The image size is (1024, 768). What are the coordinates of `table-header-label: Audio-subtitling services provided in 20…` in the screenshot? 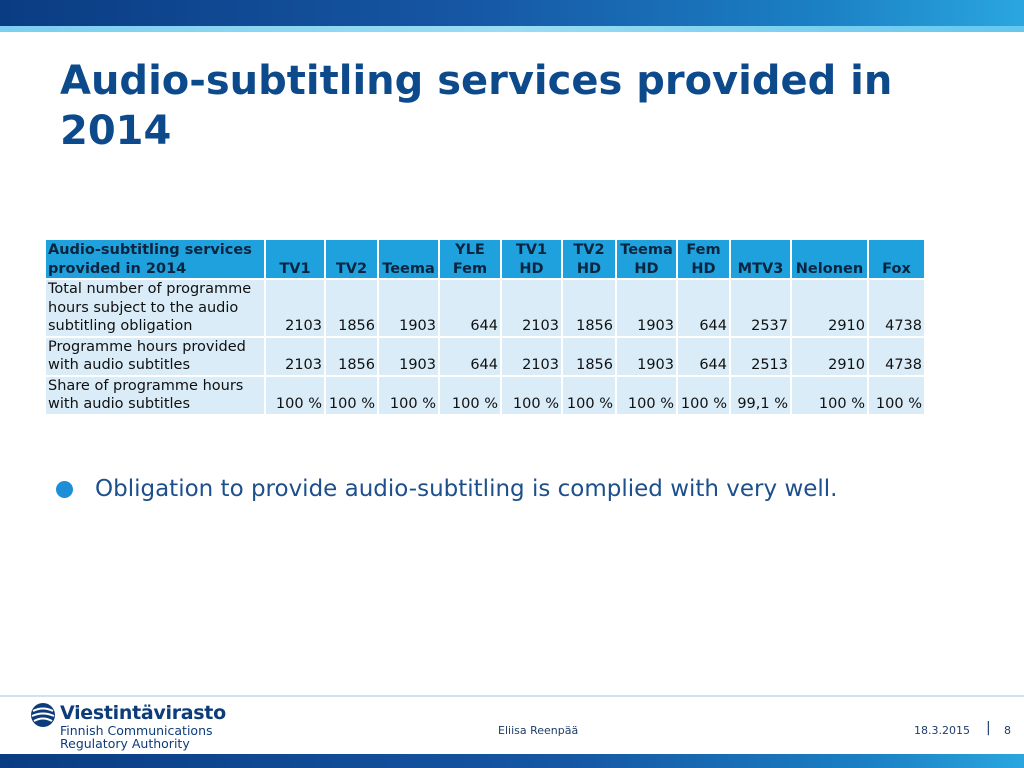 It's located at (155, 259).